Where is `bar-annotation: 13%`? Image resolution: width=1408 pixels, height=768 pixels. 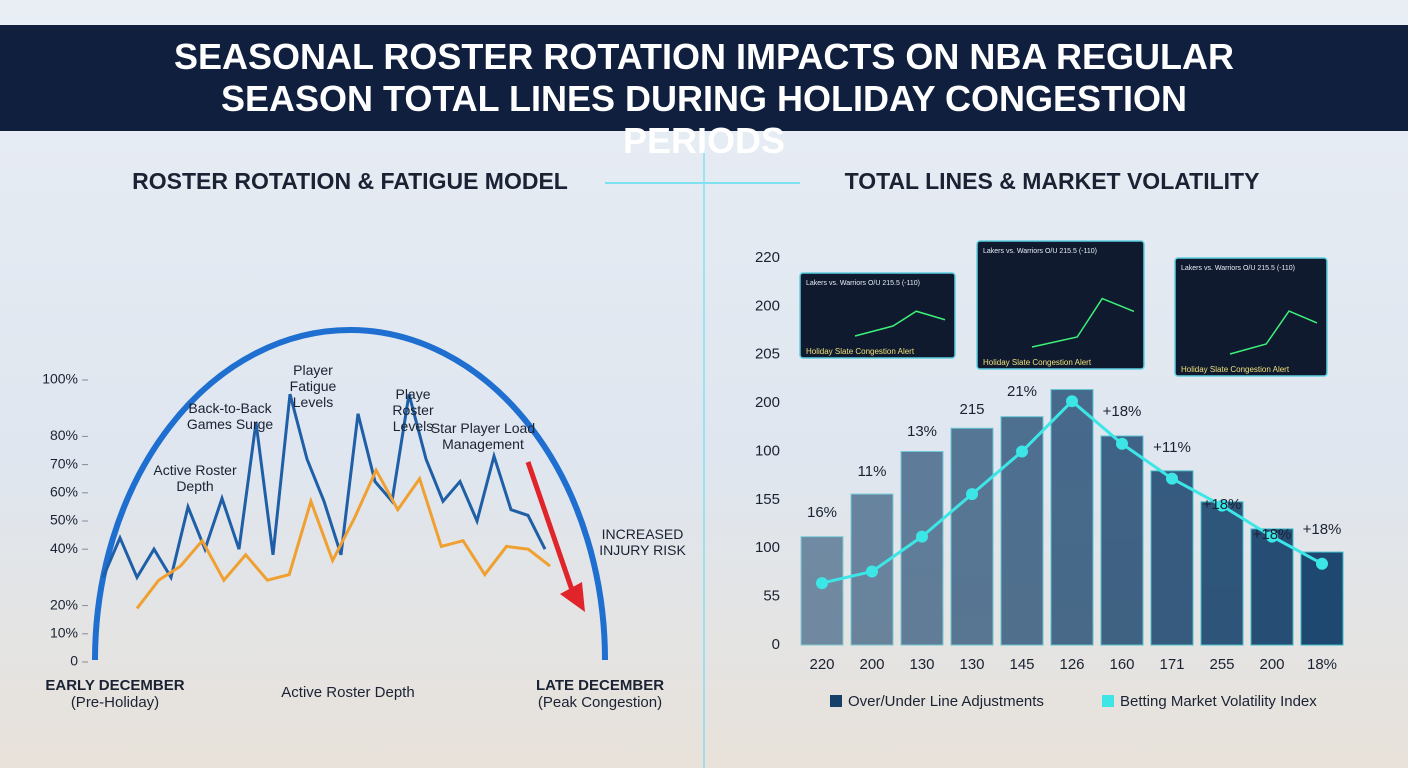 bar-annotation: 13% is located at coordinates (922, 431).